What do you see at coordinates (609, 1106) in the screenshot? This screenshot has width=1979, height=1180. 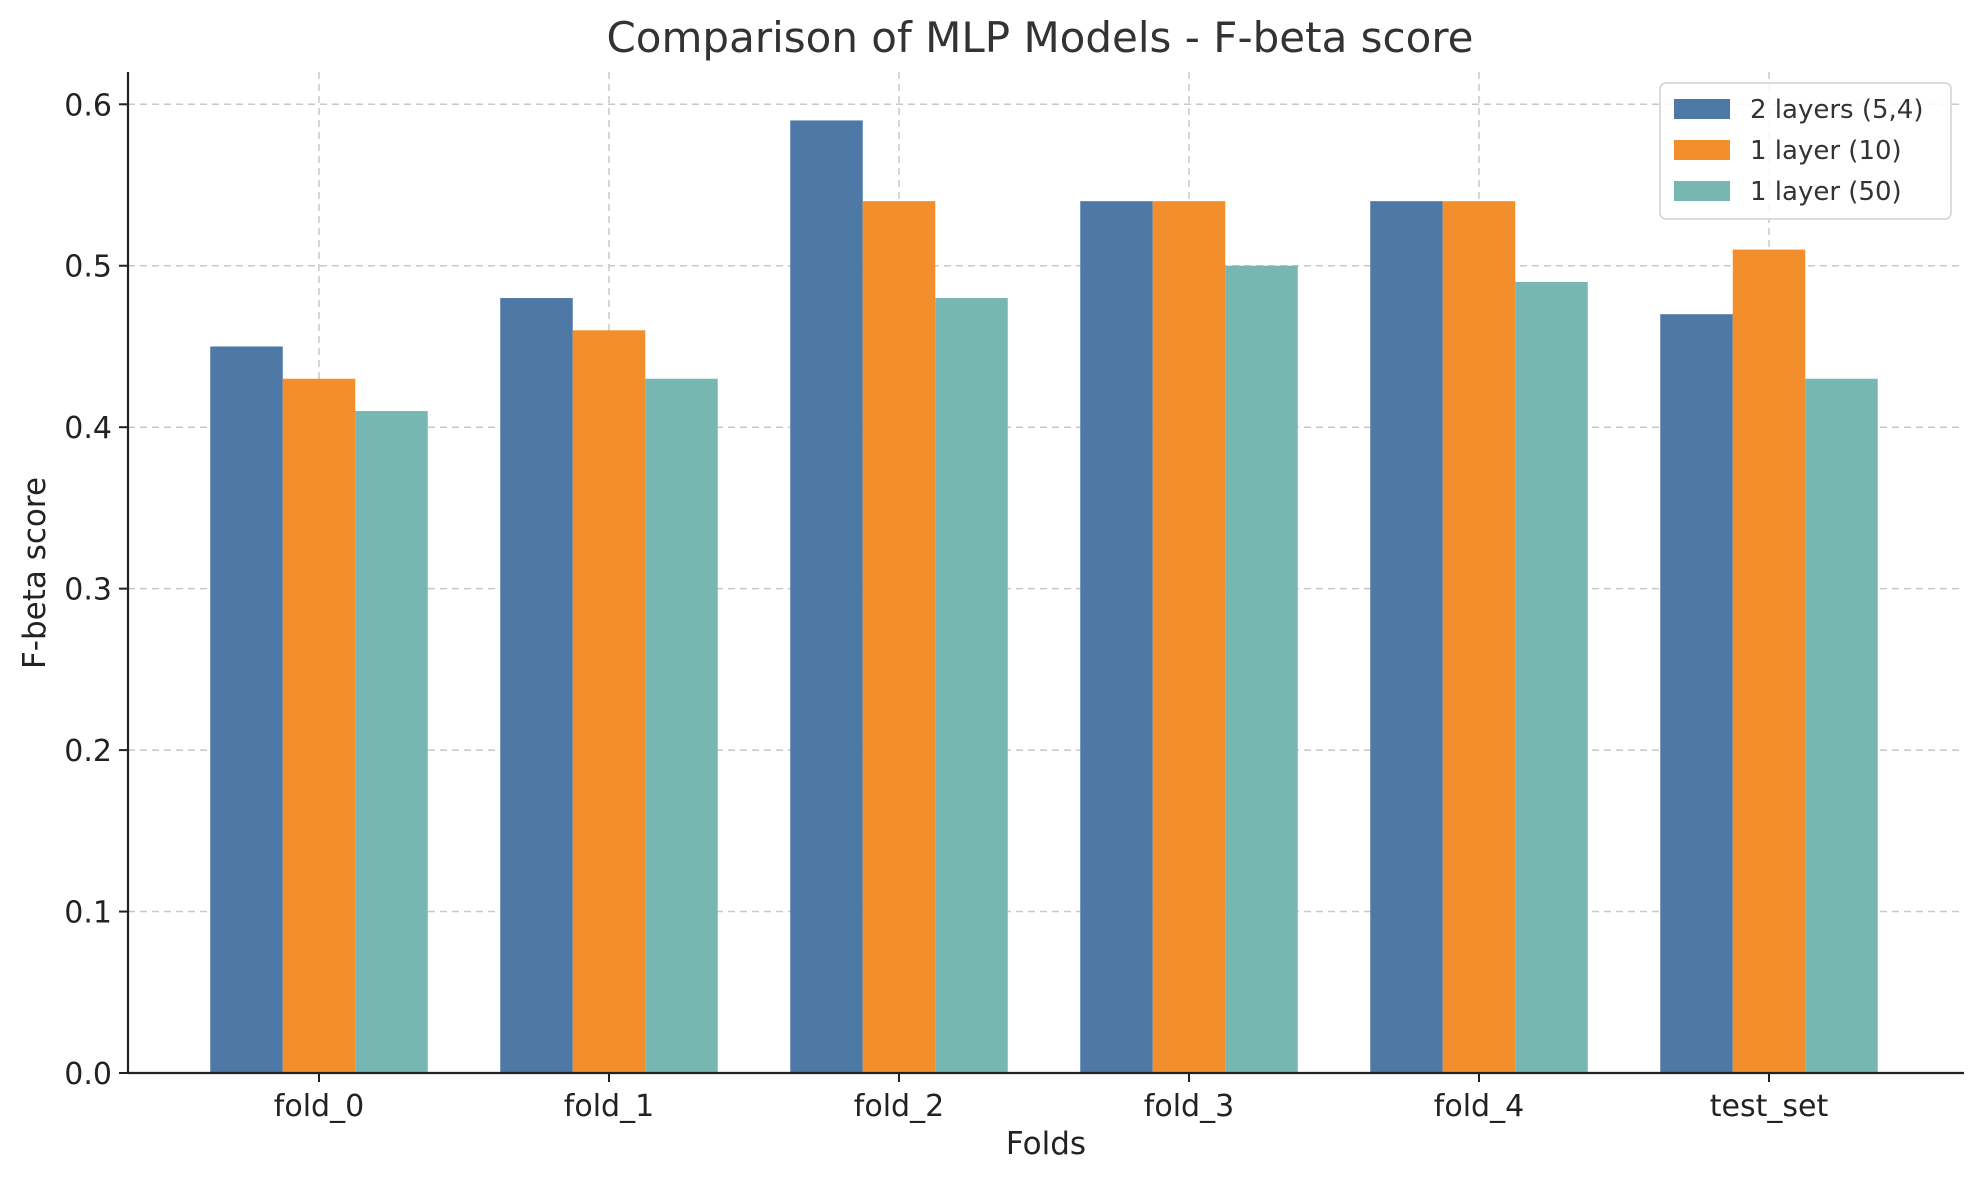 I see `x-tick-label: fold_1` at bounding box center [609, 1106].